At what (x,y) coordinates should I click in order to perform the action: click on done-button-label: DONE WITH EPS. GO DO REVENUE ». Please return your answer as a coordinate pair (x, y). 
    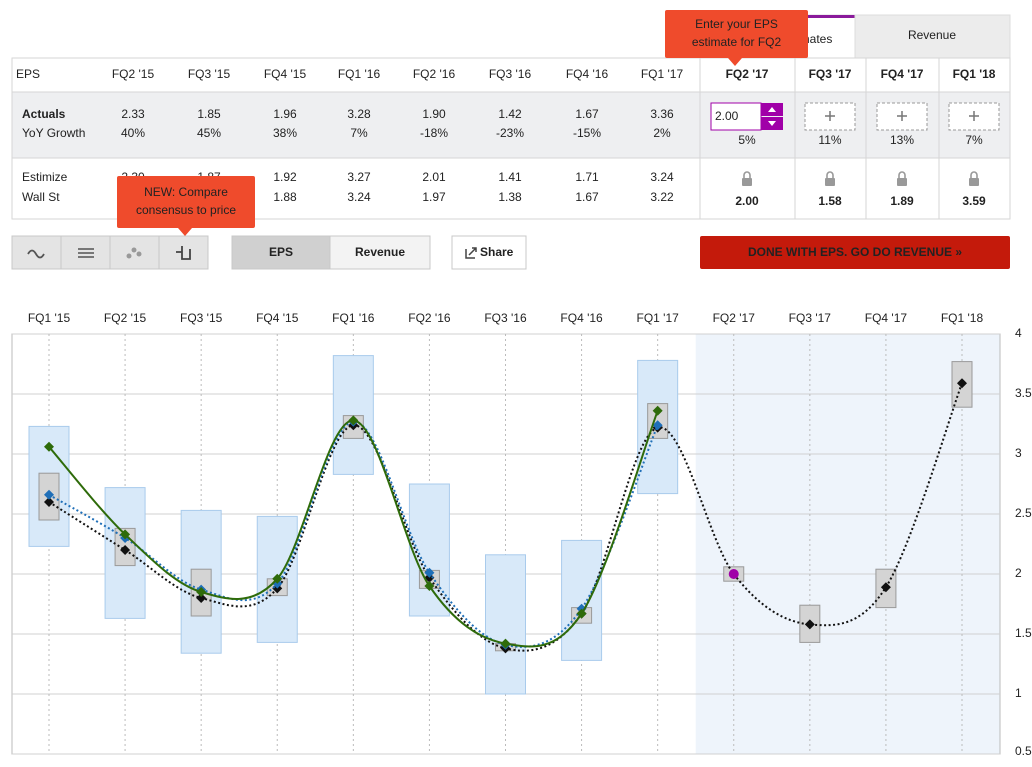
    Looking at the image, I should click on (855, 252).